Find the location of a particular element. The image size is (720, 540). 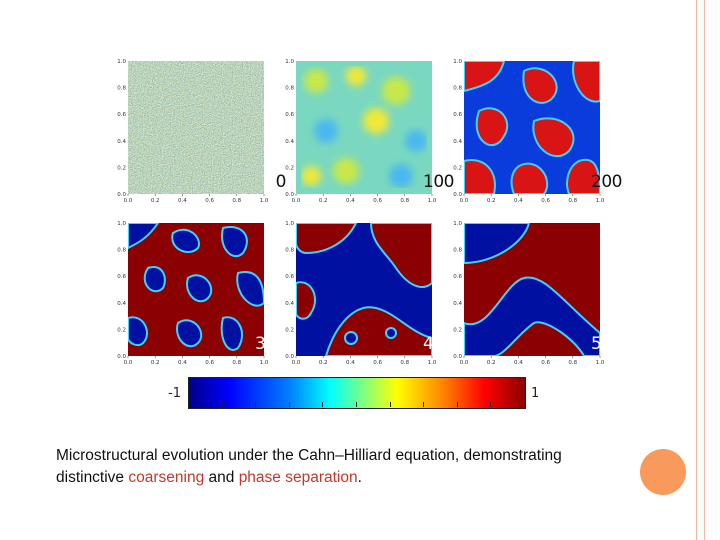

frame-line-left is located at coordinates (696, 270).